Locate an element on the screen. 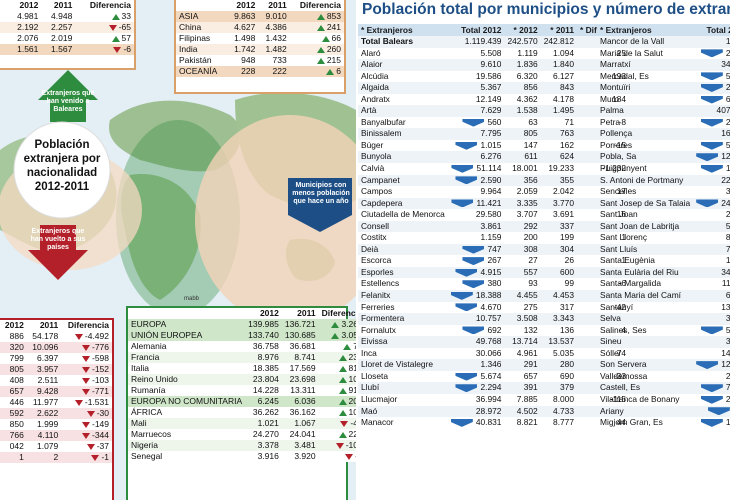 The image size is (730, 500). total-2012: 16.191 is located at coordinates (711, 134).